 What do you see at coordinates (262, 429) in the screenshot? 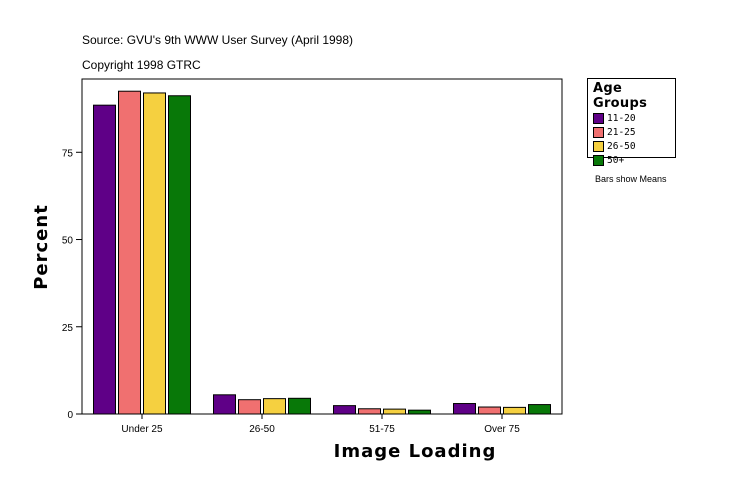
I see `x-tick-label: 26-50` at bounding box center [262, 429].